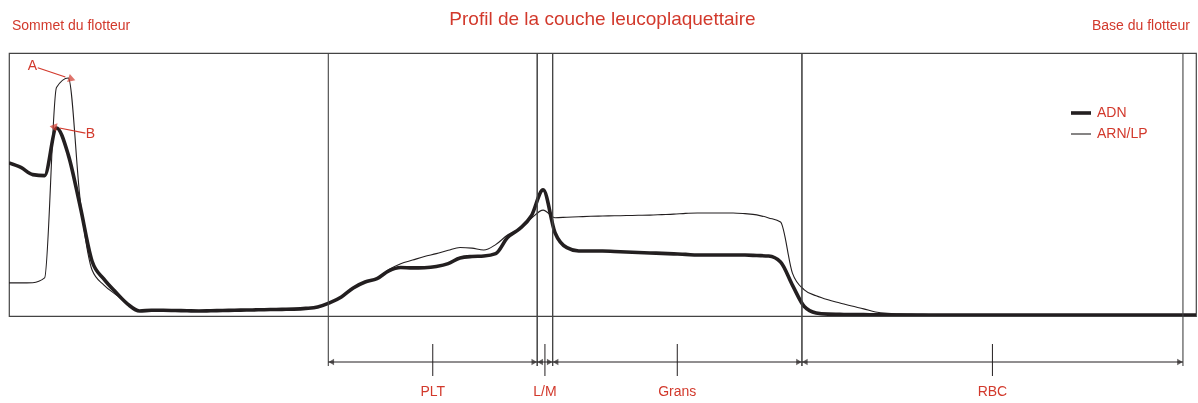 The height and width of the screenshot is (403, 1198). What do you see at coordinates (32, 64) in the screenshot?
I see `text: A` at bounding box center [32, 64].